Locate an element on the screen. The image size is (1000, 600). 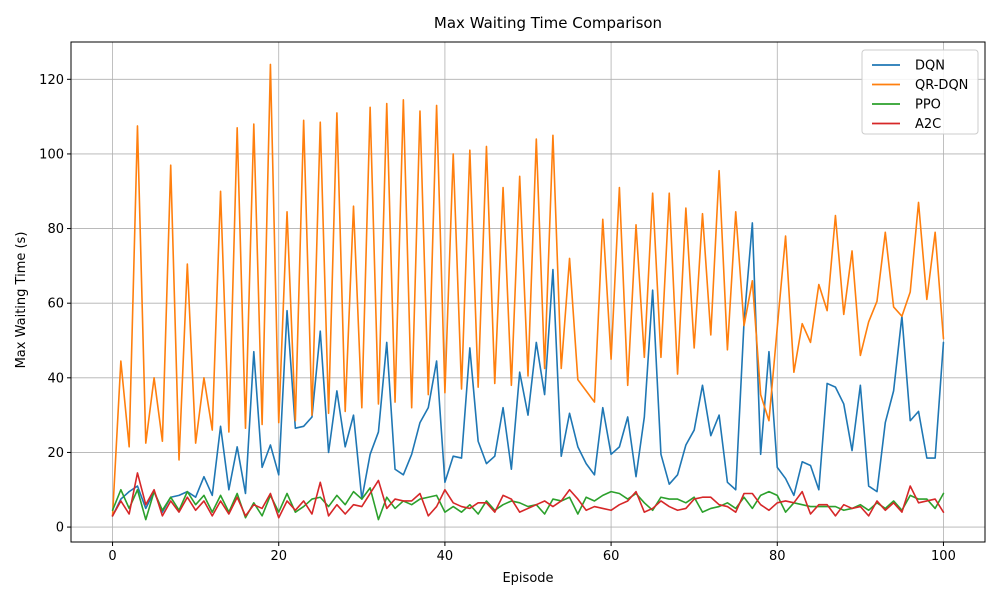
legend: DQN QR-DQN PPO A2C is located at coordinates (920, 92).